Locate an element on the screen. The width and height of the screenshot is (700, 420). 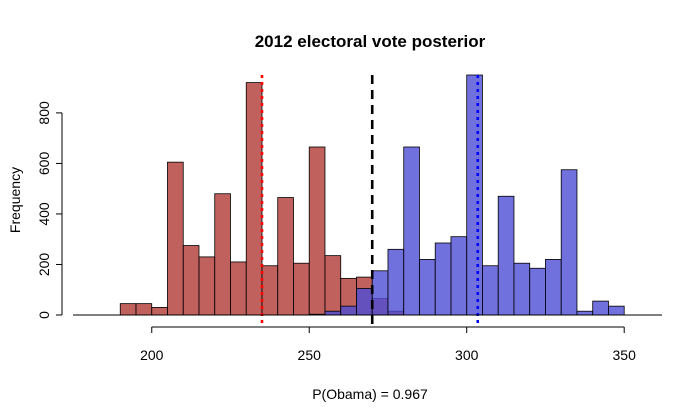
y-axis-label: Frequency is located at coordinates (15, 200).